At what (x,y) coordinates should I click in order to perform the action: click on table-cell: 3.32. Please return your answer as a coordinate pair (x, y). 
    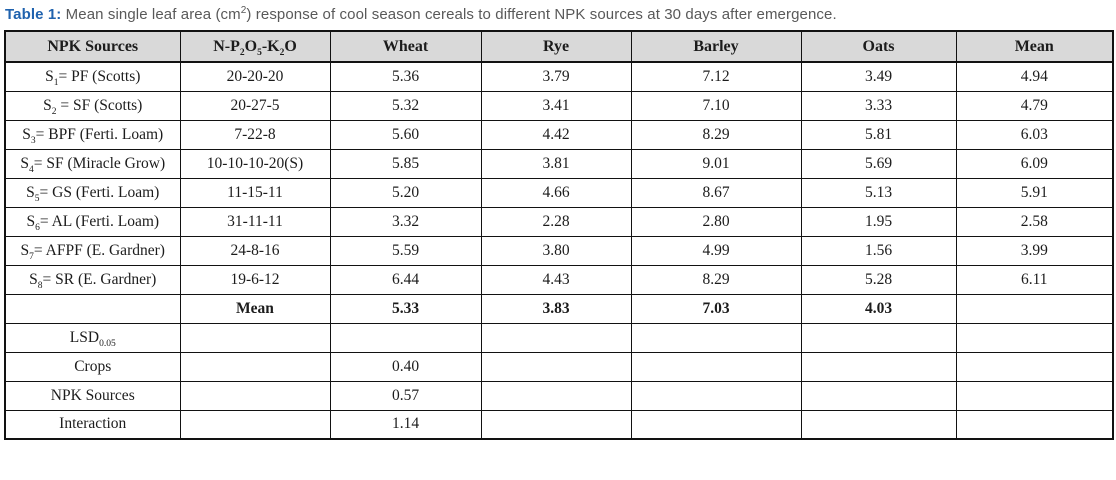
    Looking at the image, I should click on (405, 221).